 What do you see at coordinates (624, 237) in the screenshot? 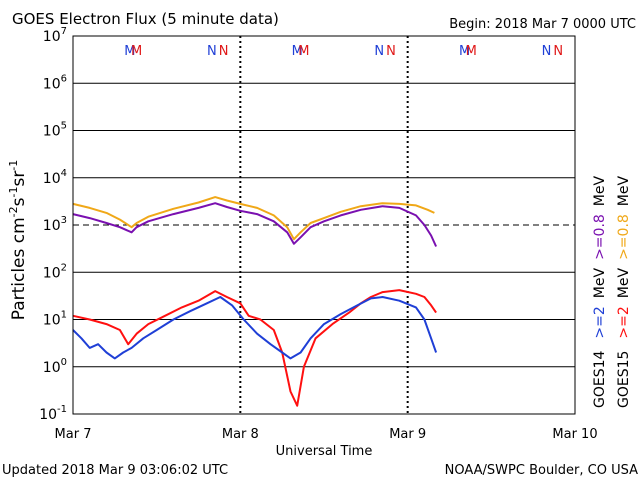
I see `legend-goes15-08mev: >=0.8` at bounding box center [624, 237].